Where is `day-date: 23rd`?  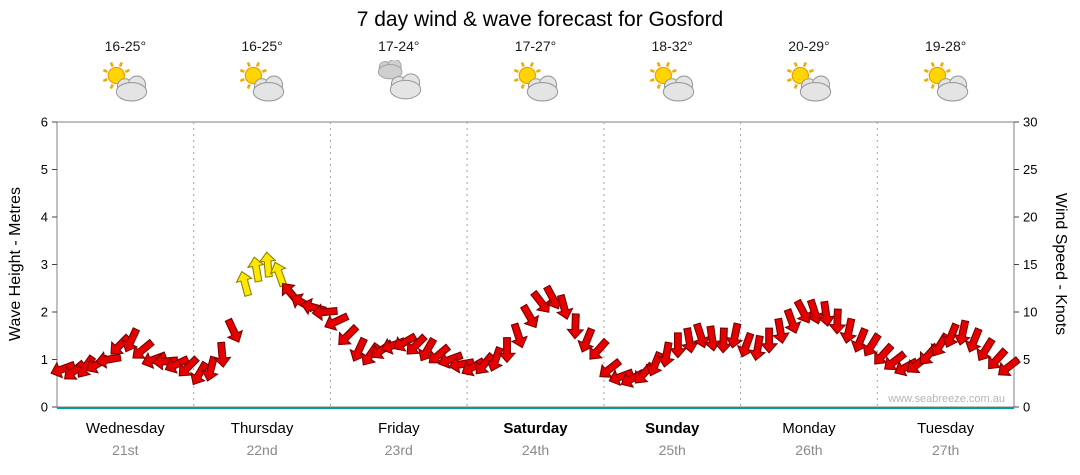
day-date: 23rd is located at coordinates (398, 450).